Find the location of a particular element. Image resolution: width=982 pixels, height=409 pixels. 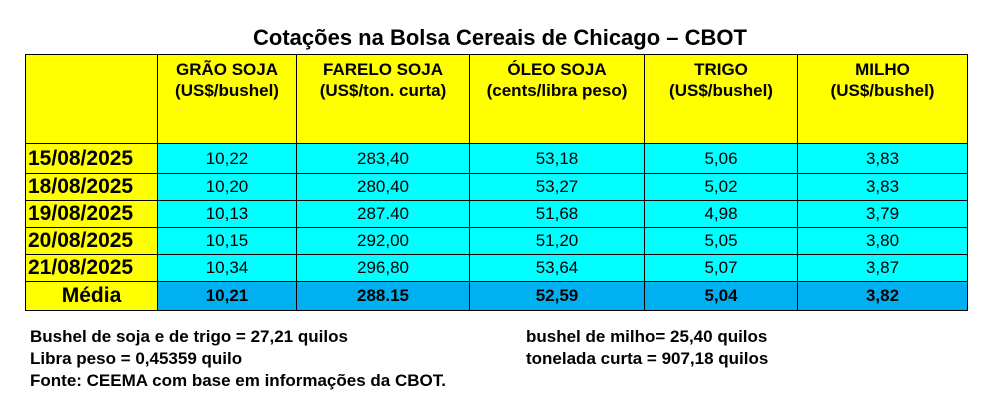

note-pound: Libra peso = 0,45359 quilo is located at coordinates (136, 358).